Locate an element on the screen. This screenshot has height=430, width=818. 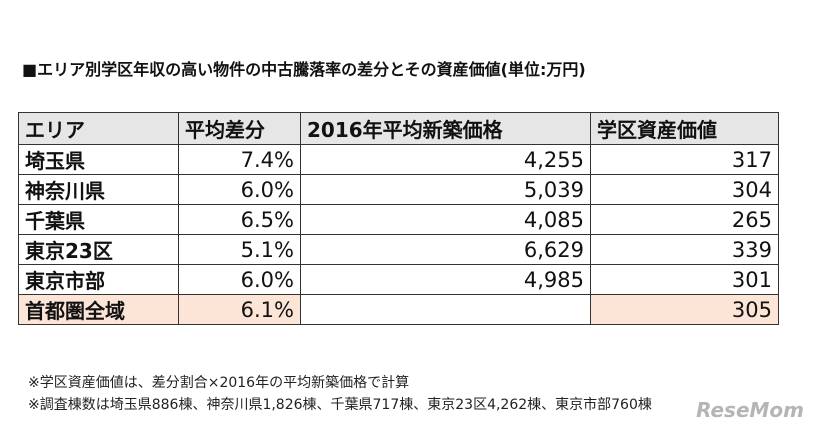
table-cell: 5.1% is located at coordinates (239, 249).